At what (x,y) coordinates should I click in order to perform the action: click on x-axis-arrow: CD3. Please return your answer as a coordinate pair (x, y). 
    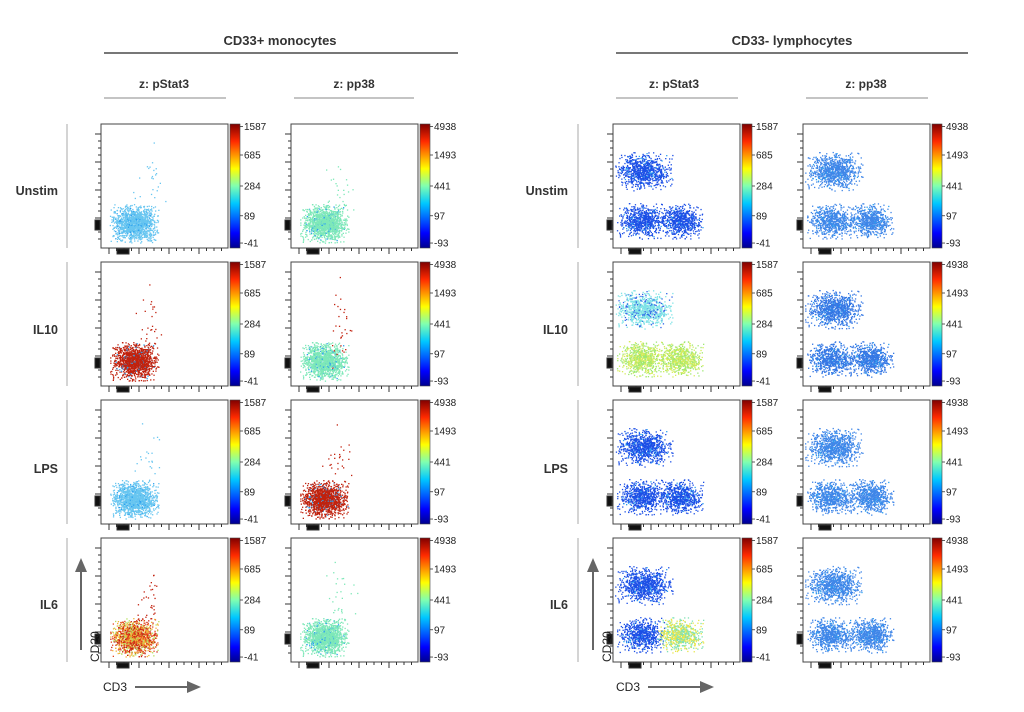
    Looking at the image, I should click on (665, 687).